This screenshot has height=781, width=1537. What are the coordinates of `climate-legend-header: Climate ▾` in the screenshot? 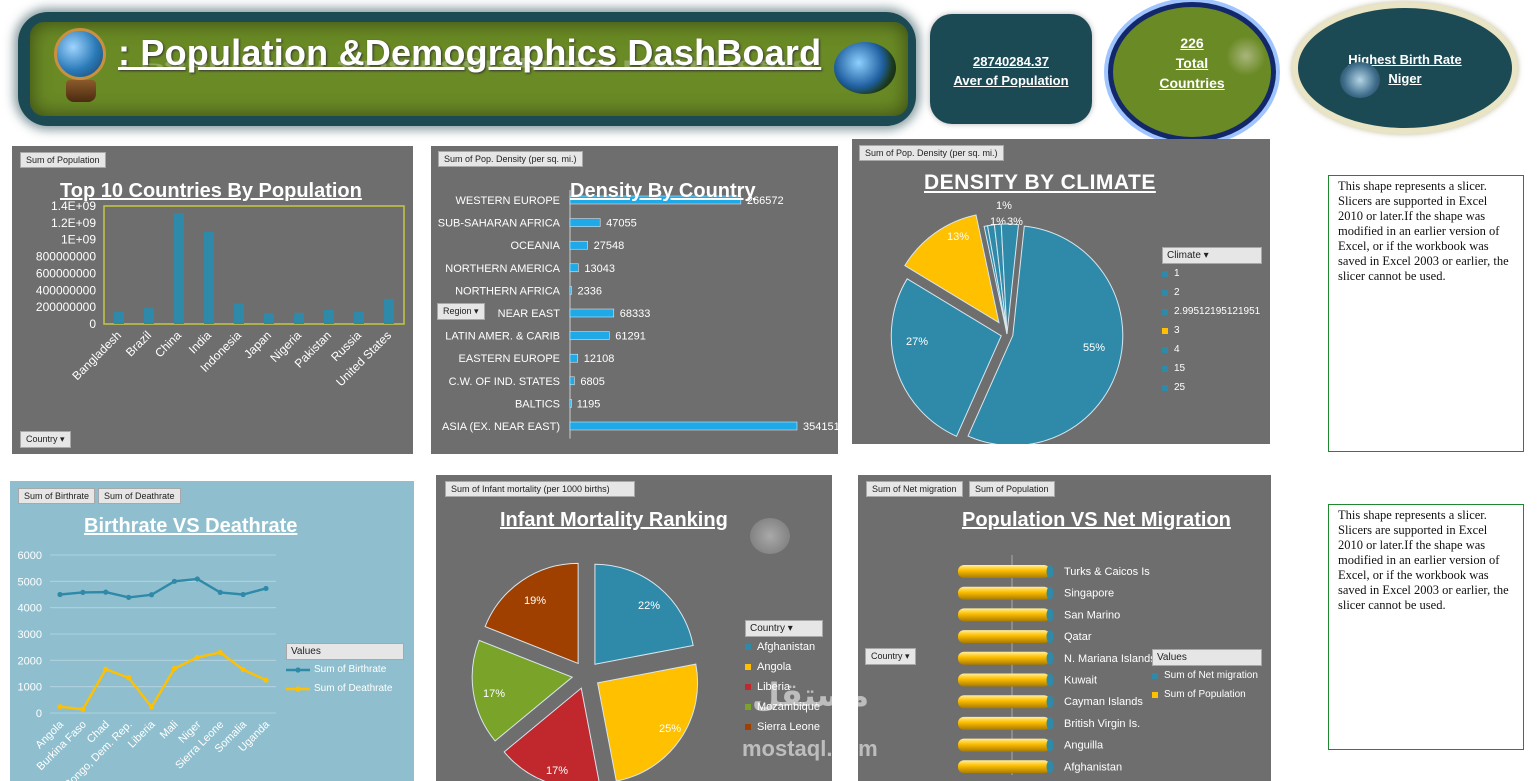 It's located at (1212, 255).